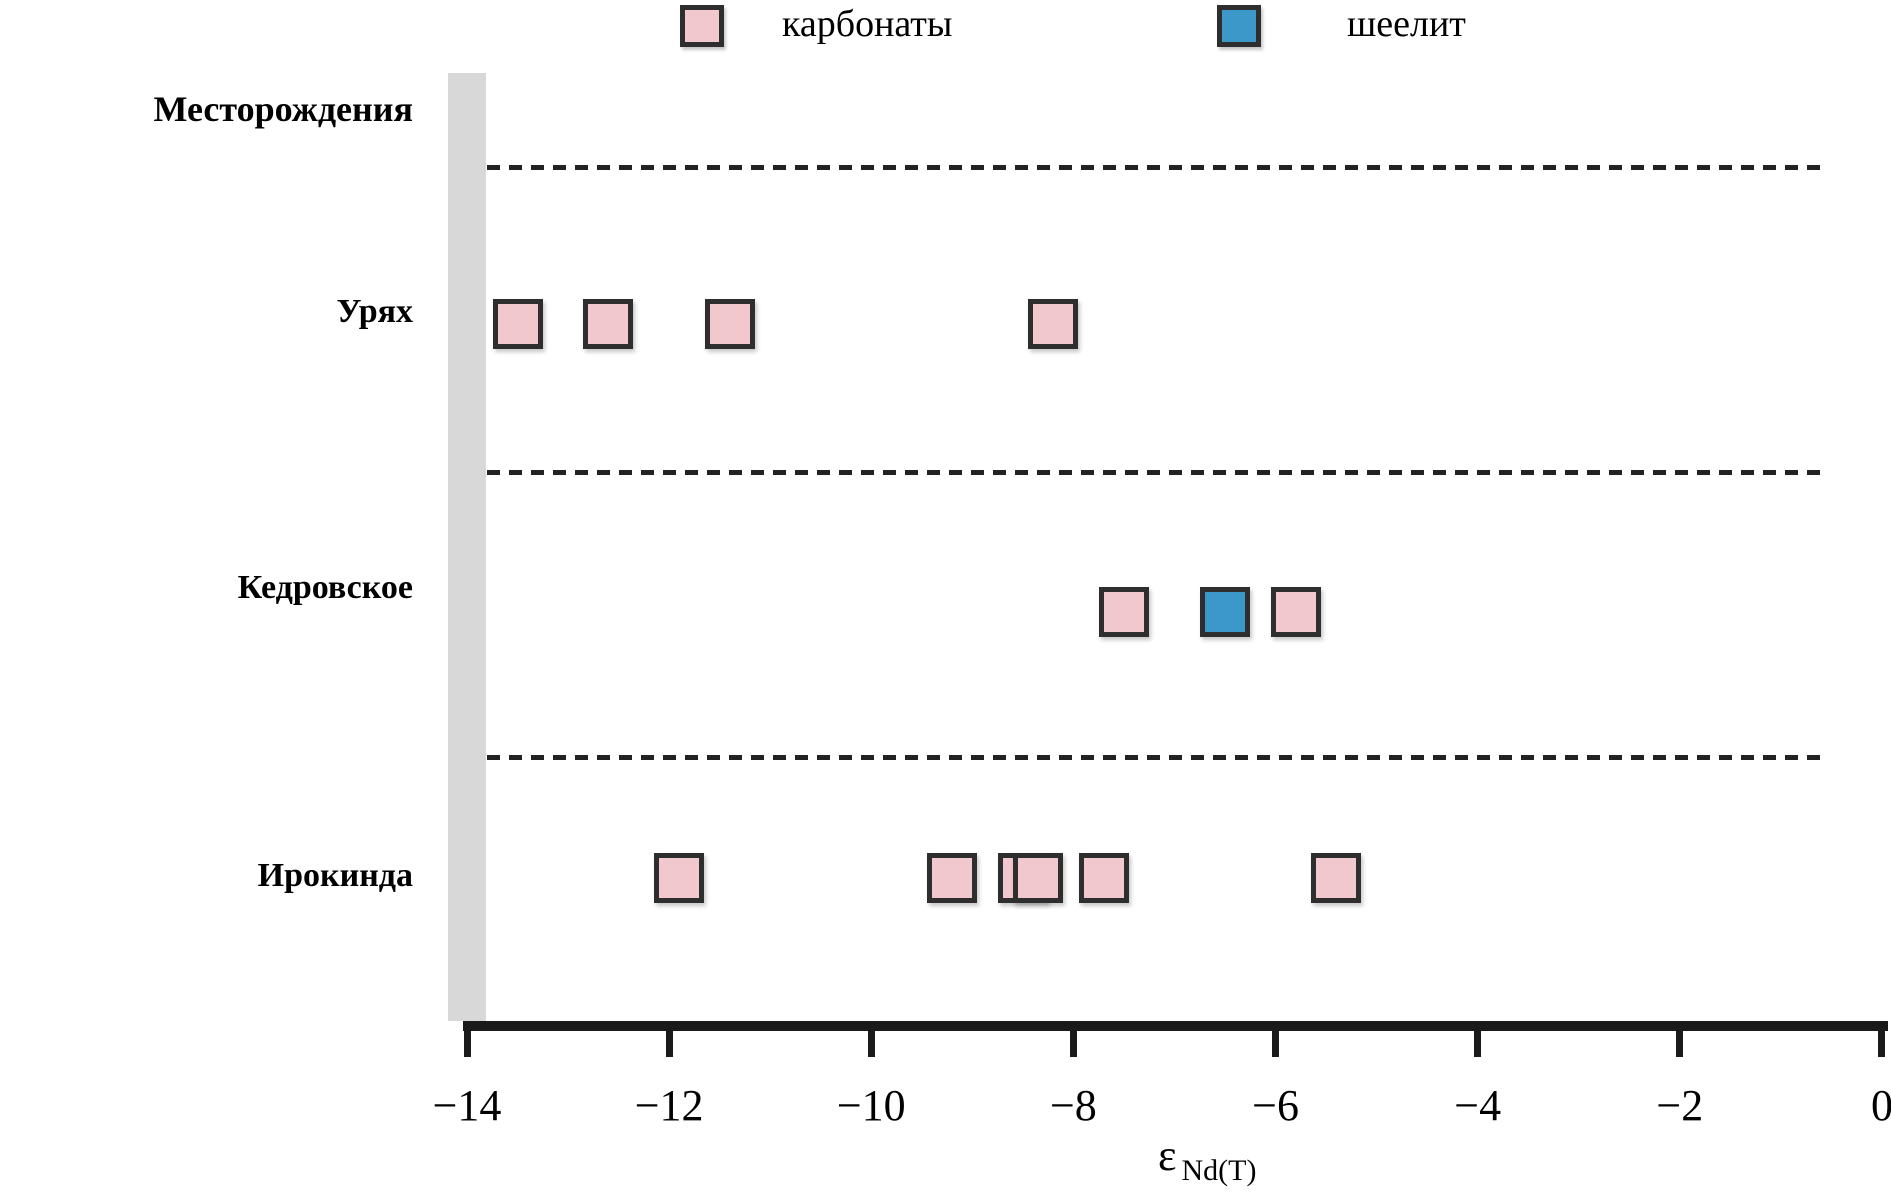 The width and height of the screenshot is (1891, 1193). Describe the element at coordinates (1478, 1105) in the screenshot. I see `x-axis-tick-label: −4` at that location.